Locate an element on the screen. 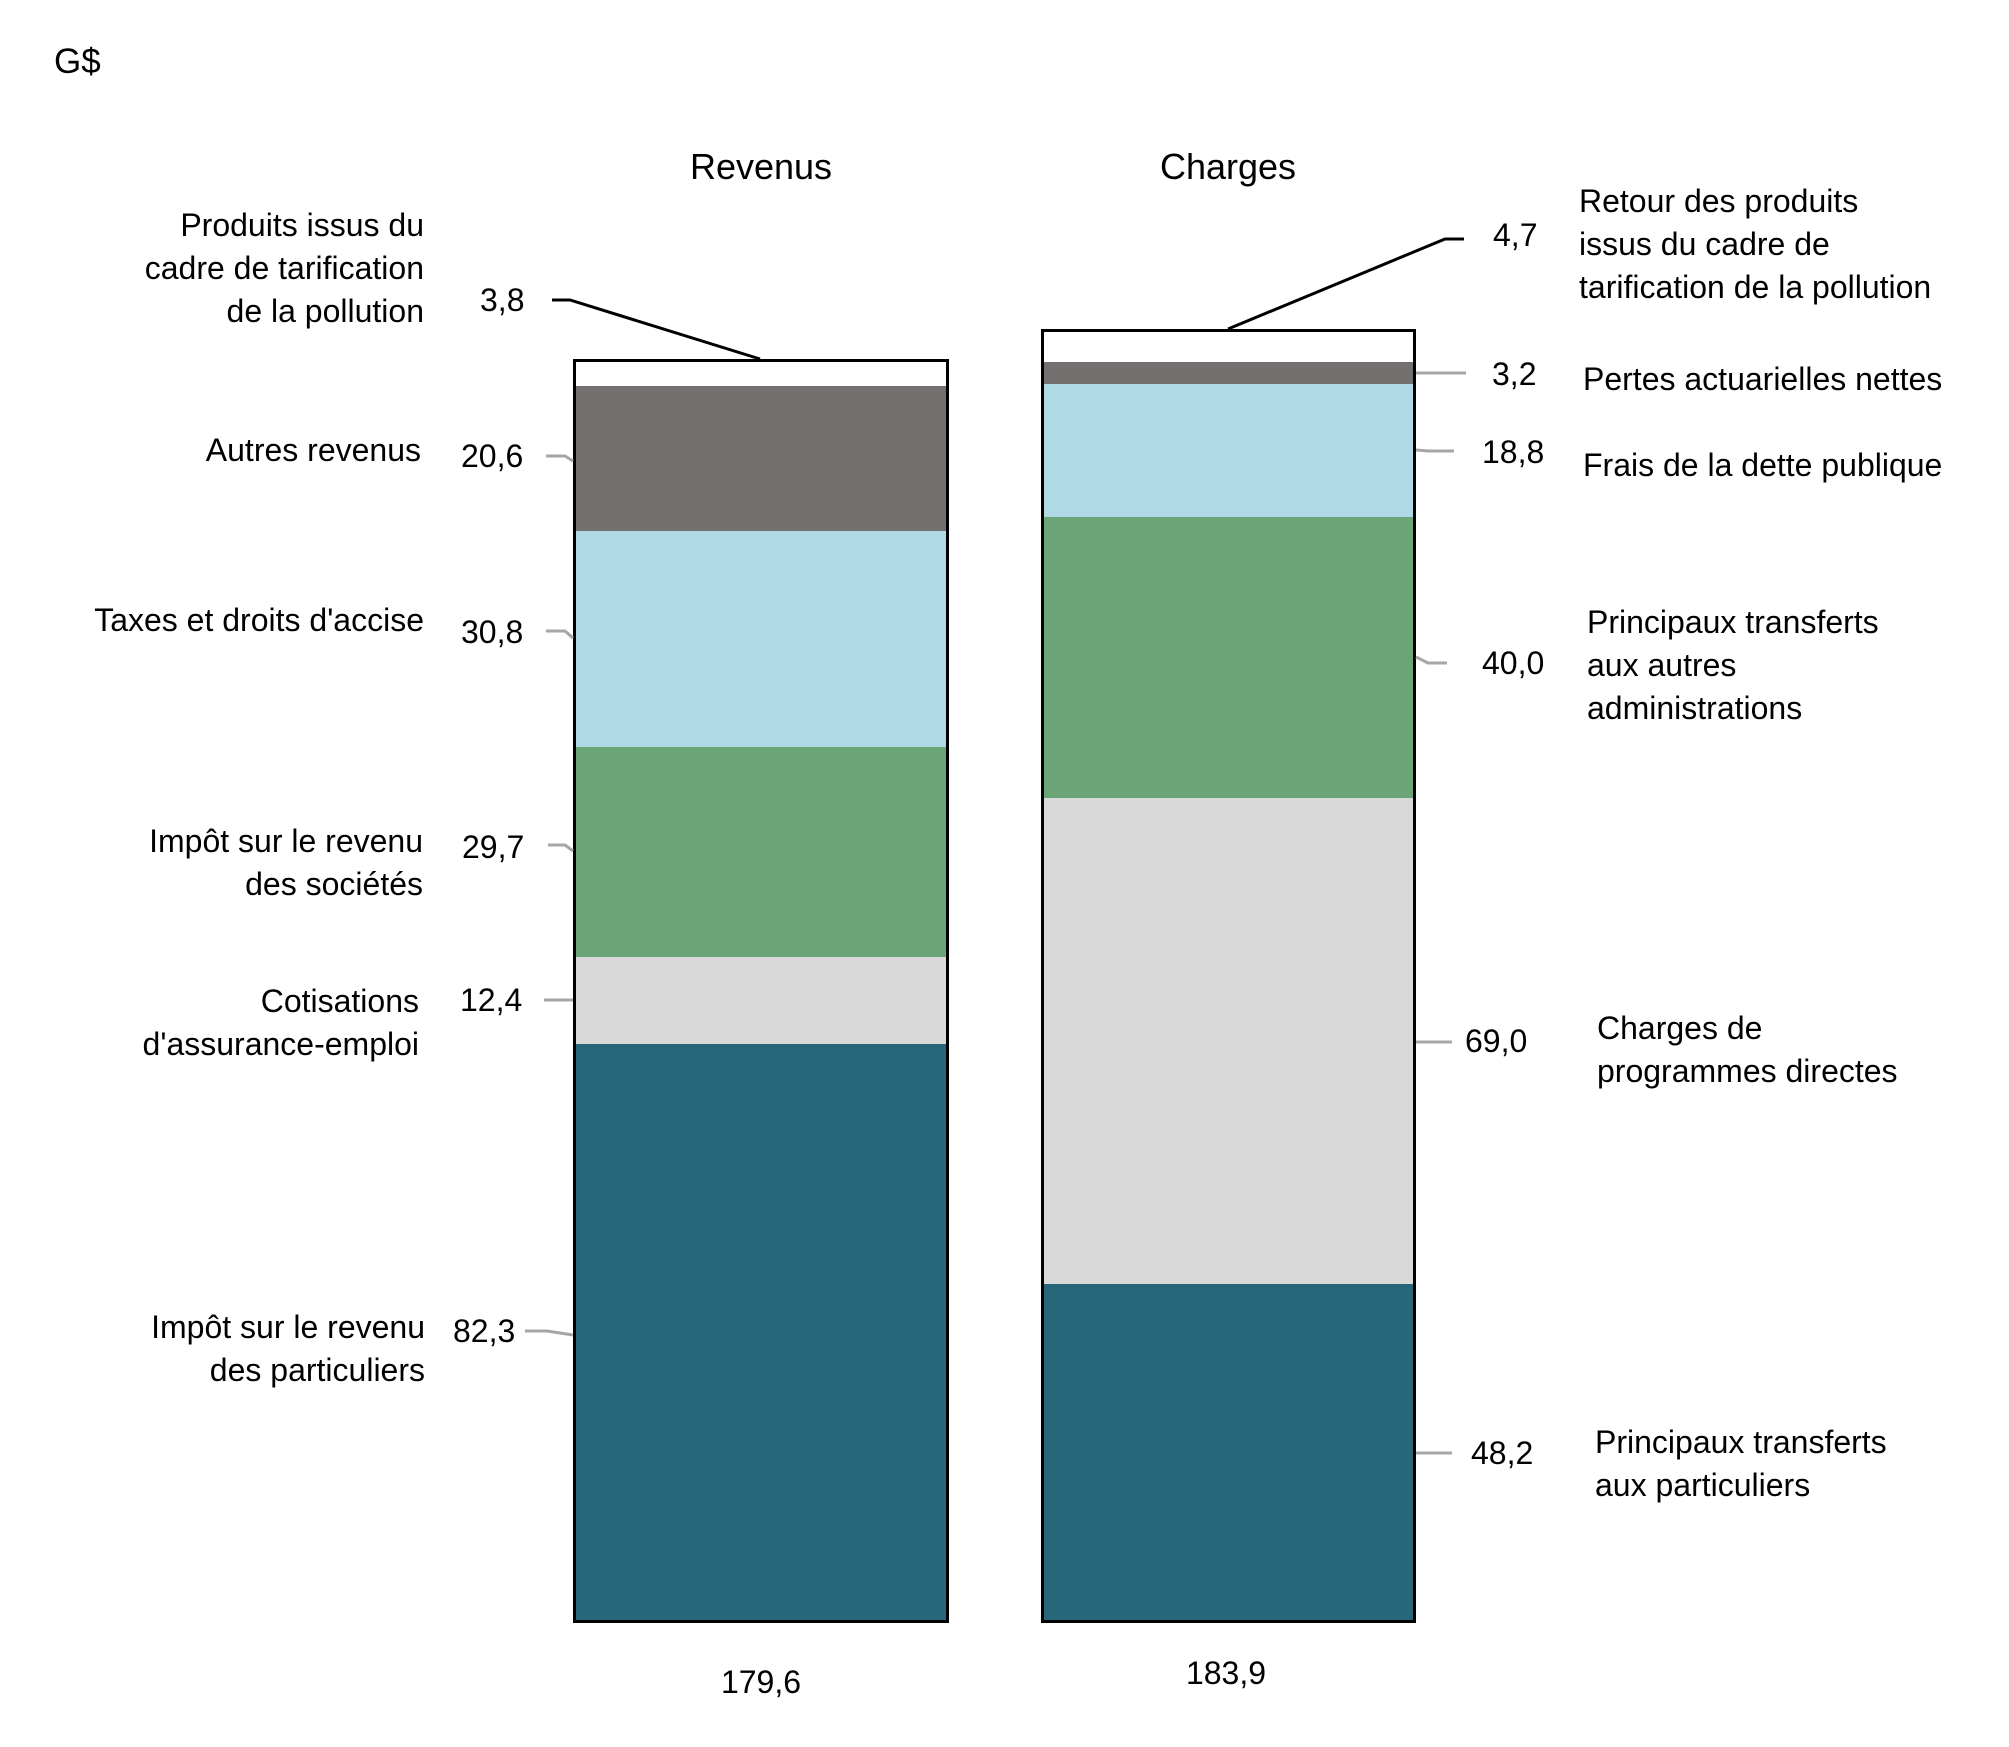  value-autres-revenus: 20,6 is located at coordinates (492, 456).